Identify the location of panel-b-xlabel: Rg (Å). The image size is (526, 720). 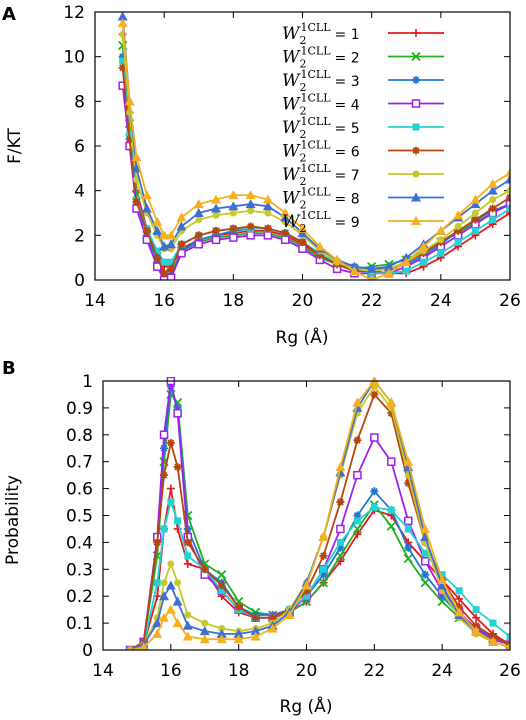
(306, 706).